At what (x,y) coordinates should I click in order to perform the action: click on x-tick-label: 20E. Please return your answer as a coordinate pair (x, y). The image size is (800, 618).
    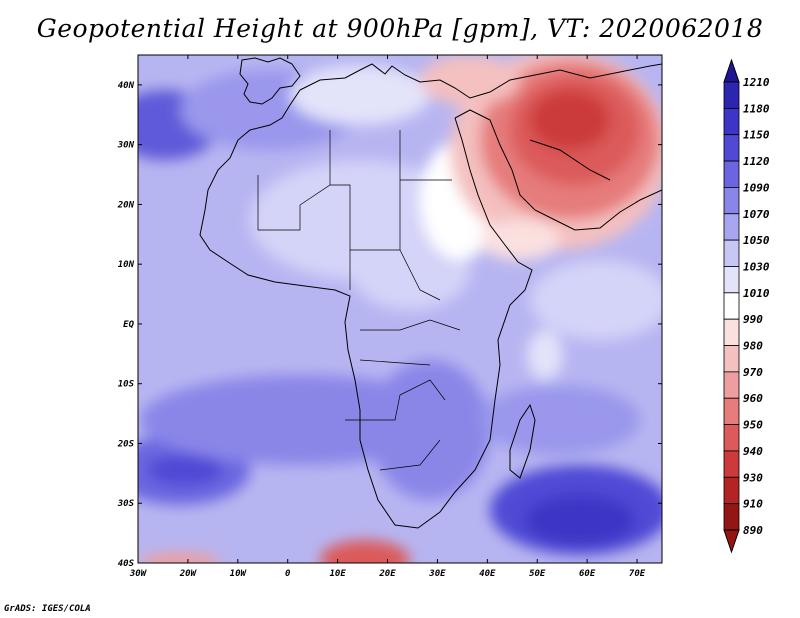
    Looking at the image, I should click on (387, 574).